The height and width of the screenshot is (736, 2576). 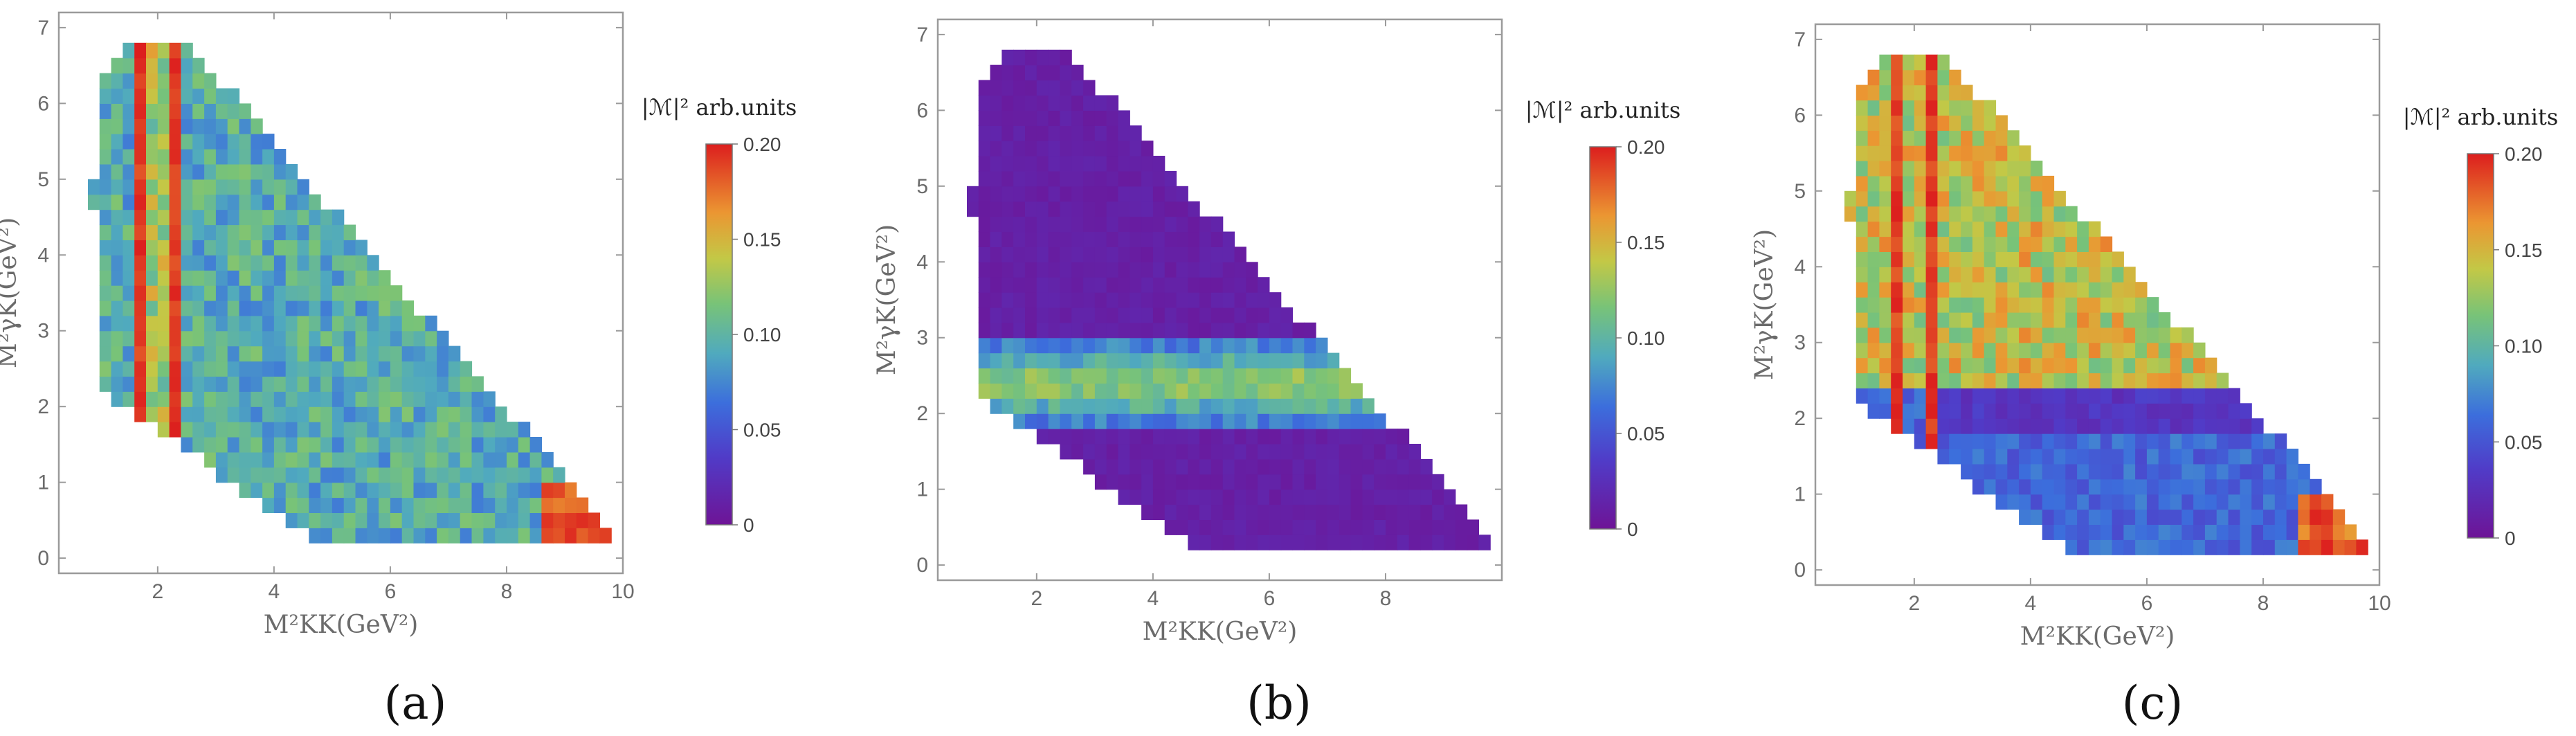 What do you see at coordinates (43, 483) in the screenshot?
I see `y-tick-label: 1` at bounding box center [43, 483].